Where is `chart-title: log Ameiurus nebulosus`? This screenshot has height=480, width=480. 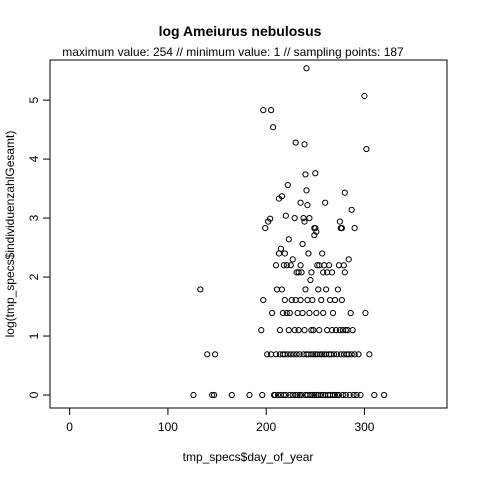 chart-title: log Ameiurus nebulosus is located at coordinates (240, 31).